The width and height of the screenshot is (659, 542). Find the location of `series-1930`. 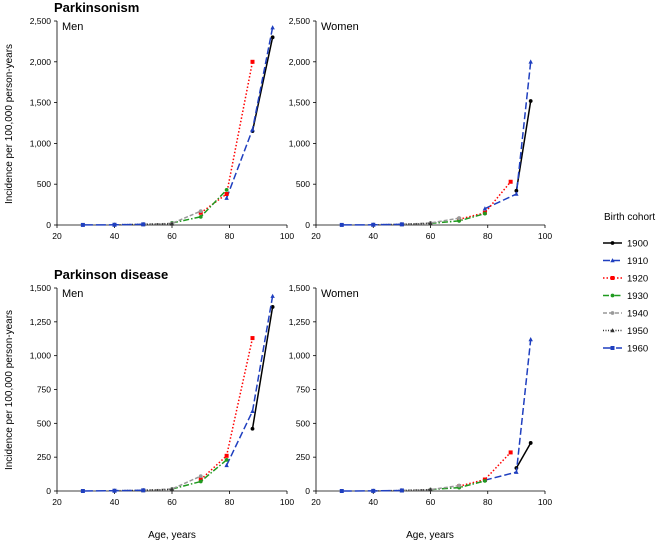

series-1930 is located at coordinates (199, 206).